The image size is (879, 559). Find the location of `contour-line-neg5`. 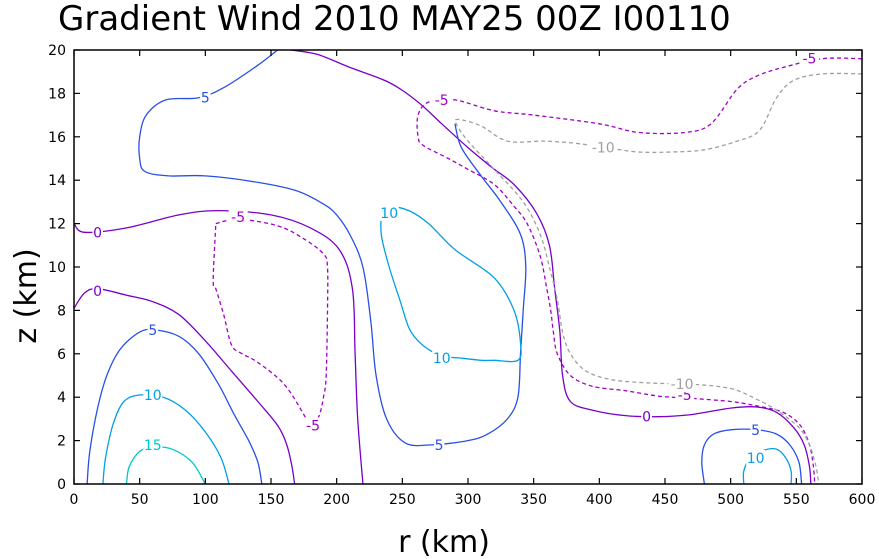

contour-line-neg5 is located at coordinates (270, 323).